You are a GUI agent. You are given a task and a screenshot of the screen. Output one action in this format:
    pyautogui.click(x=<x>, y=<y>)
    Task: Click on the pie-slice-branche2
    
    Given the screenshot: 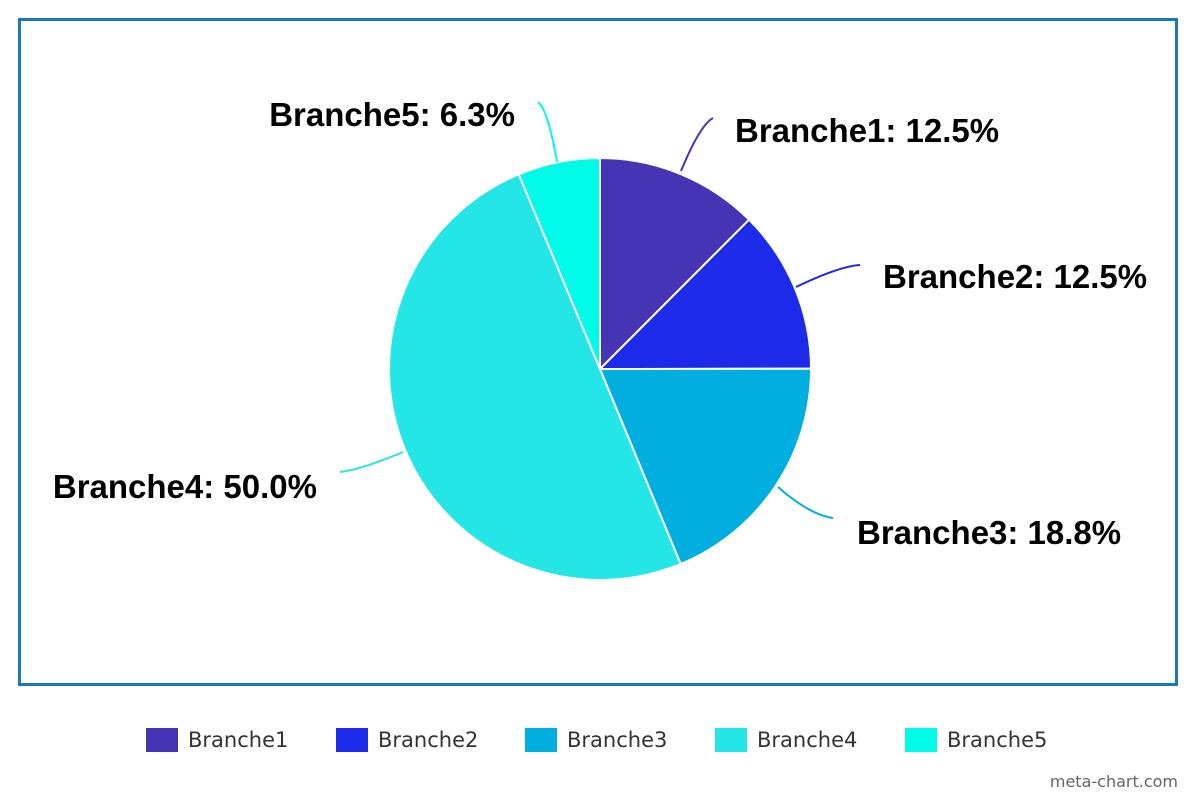 What is the action you would take?
    pyautogui.click(x=705, y=294)
    